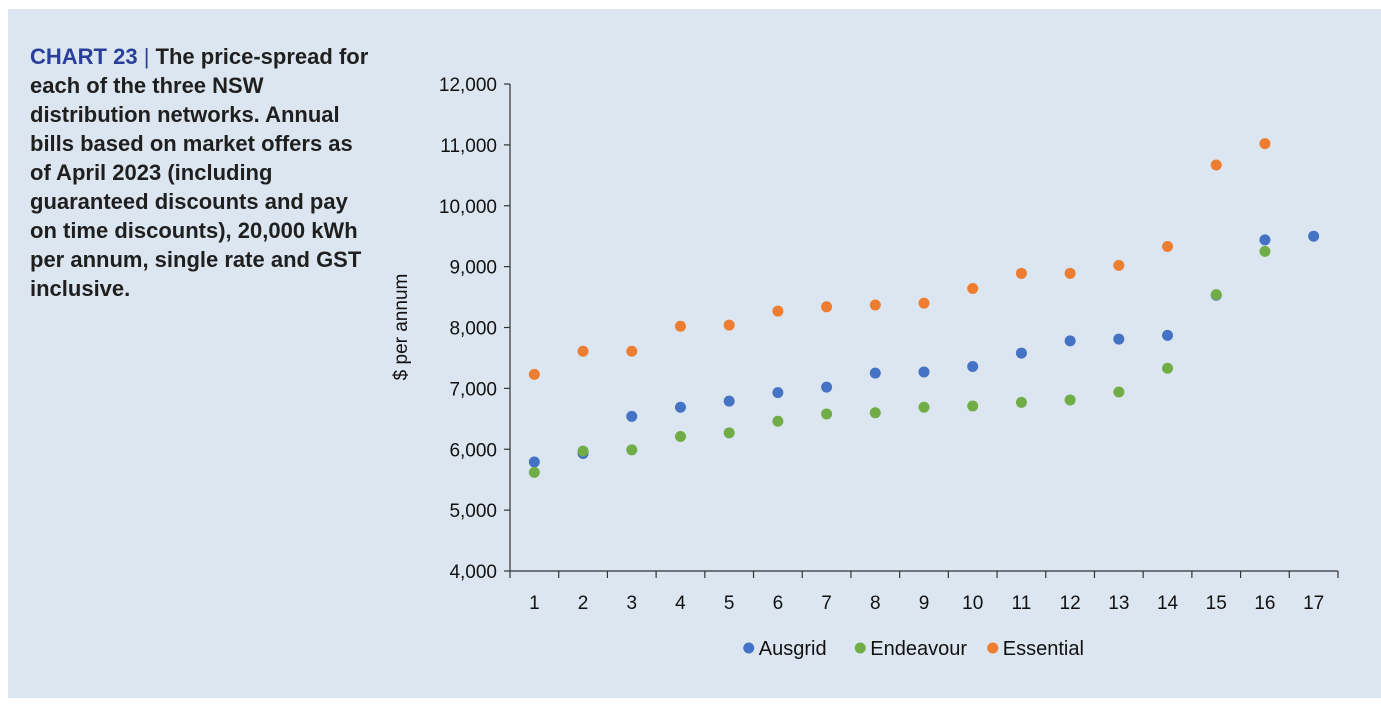  Describe the element at coordinates (826, 603) in the screenshot. I see `x-tick-label: 7` at that location.